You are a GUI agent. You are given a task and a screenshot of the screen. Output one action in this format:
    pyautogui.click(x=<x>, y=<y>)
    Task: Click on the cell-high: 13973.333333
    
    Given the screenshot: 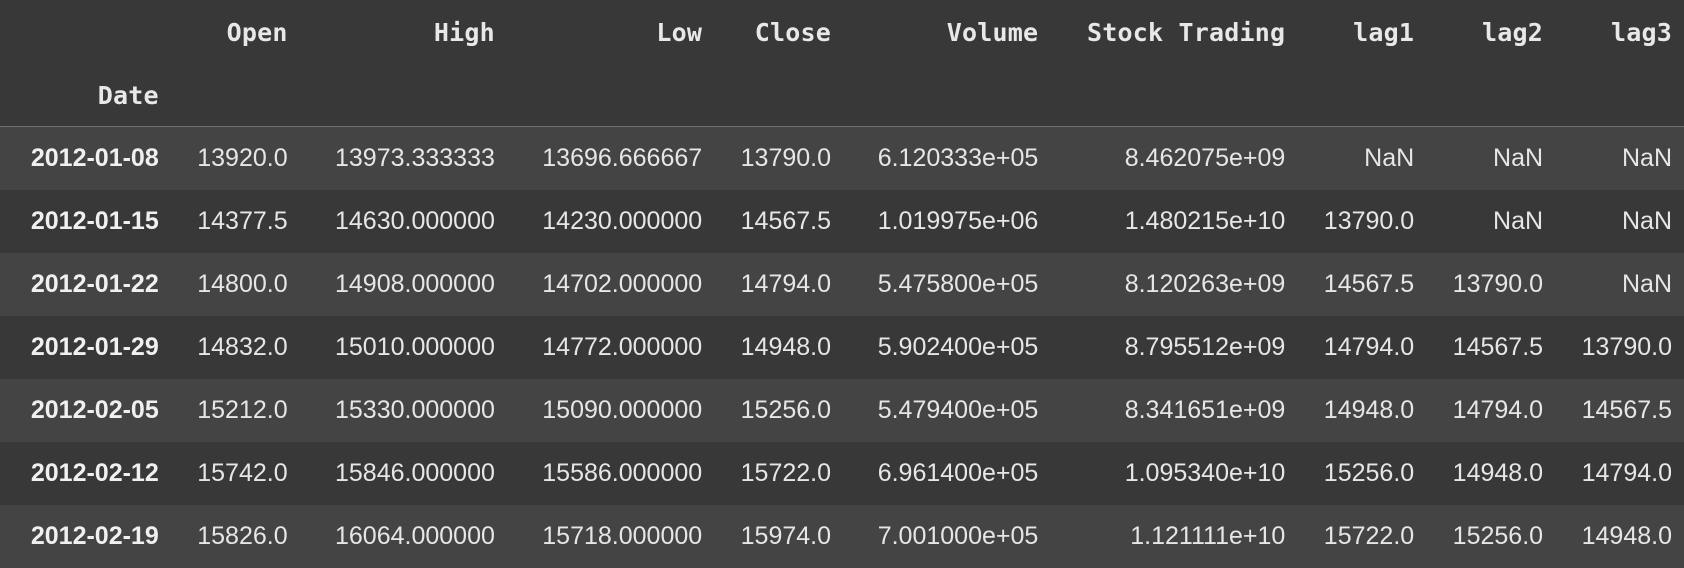 What is the action you would take?
    pyautogui.click(x=415, y=158)
    